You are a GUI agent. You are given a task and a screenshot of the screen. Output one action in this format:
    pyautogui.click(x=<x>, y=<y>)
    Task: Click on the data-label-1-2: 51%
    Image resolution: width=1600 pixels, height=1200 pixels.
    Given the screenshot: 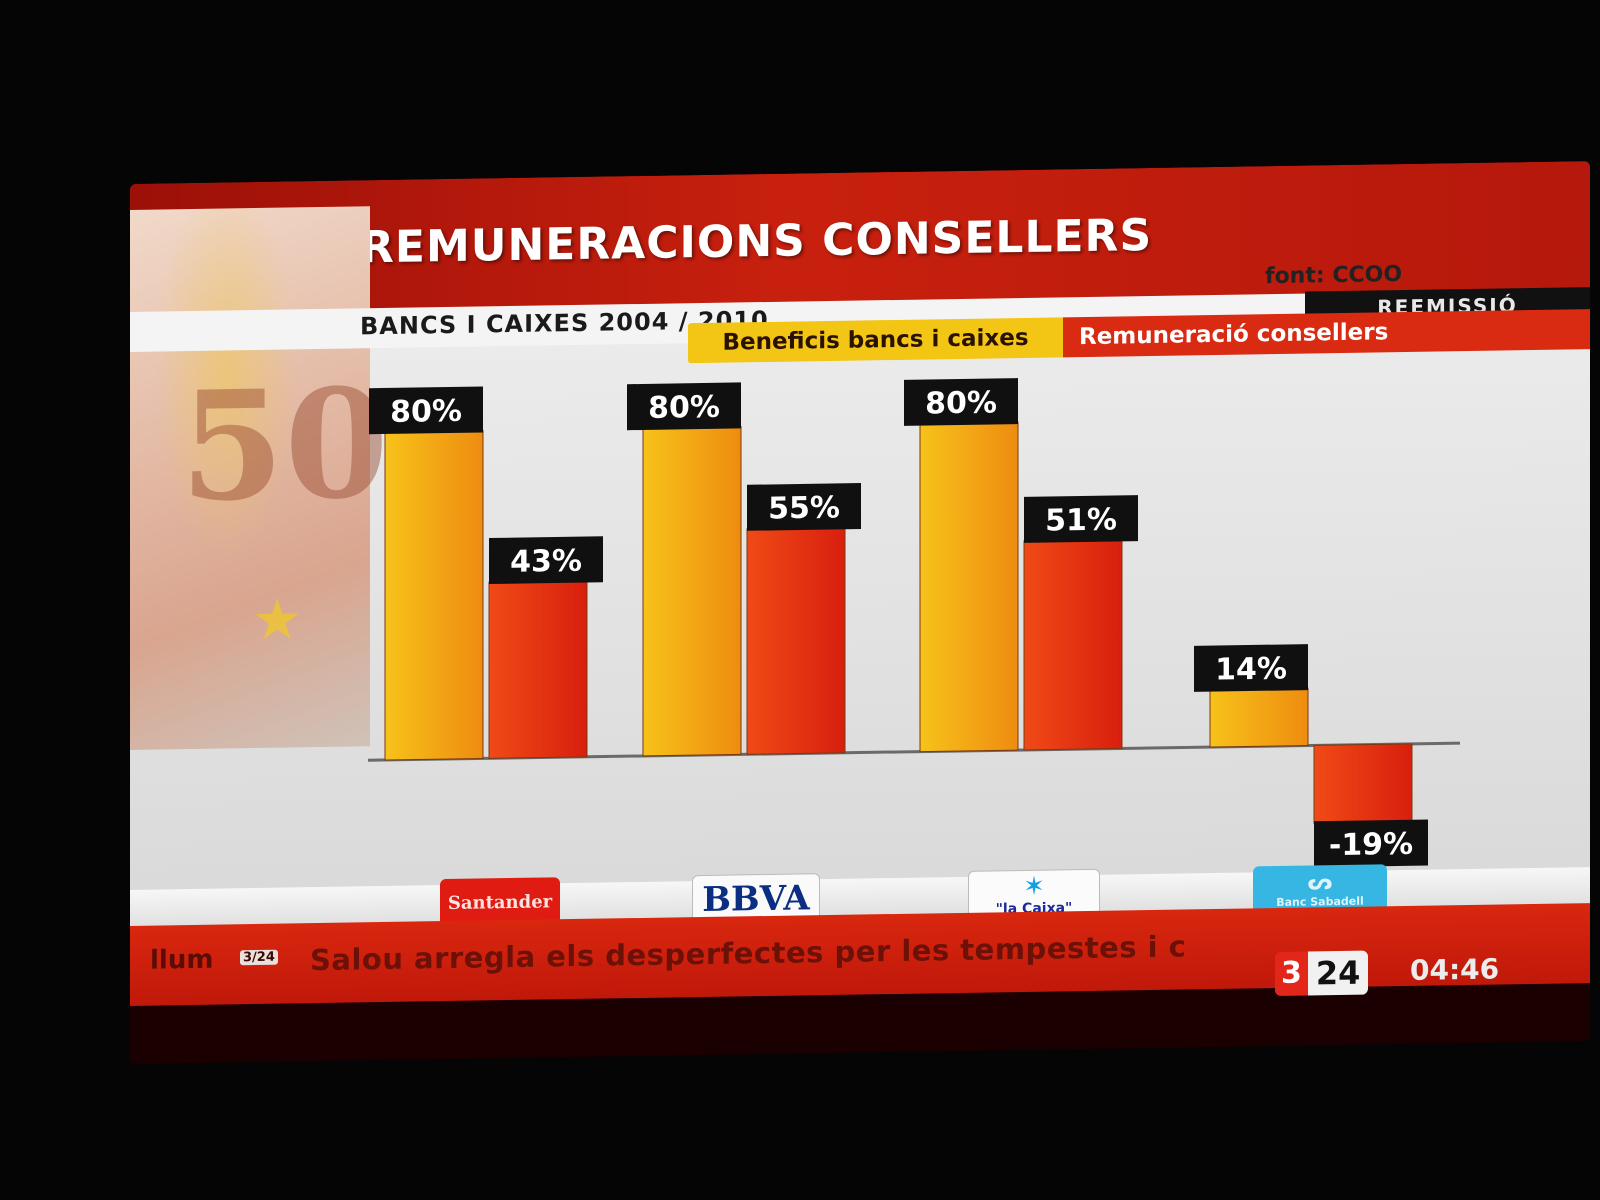 What is the action you would take?
    pyautogui.click(x=1081, y=520)
    